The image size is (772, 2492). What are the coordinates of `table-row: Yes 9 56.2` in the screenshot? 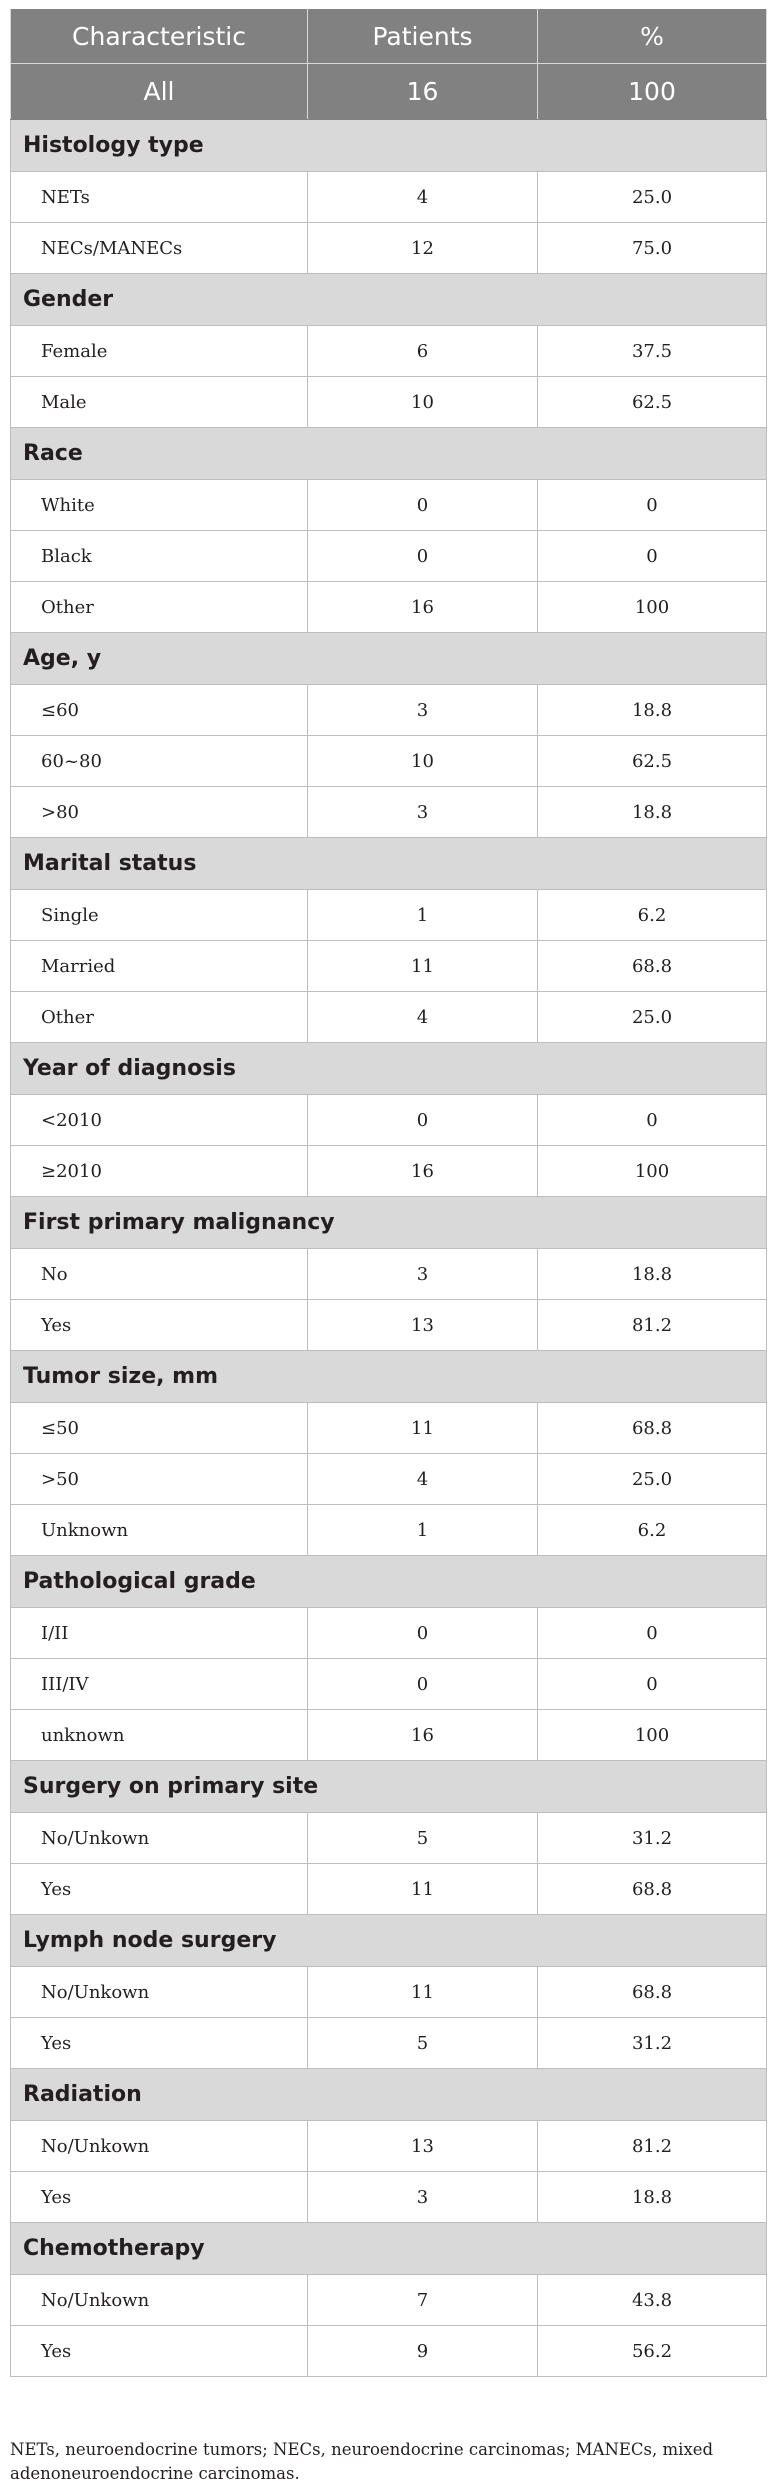 It's located at (388, 2351).